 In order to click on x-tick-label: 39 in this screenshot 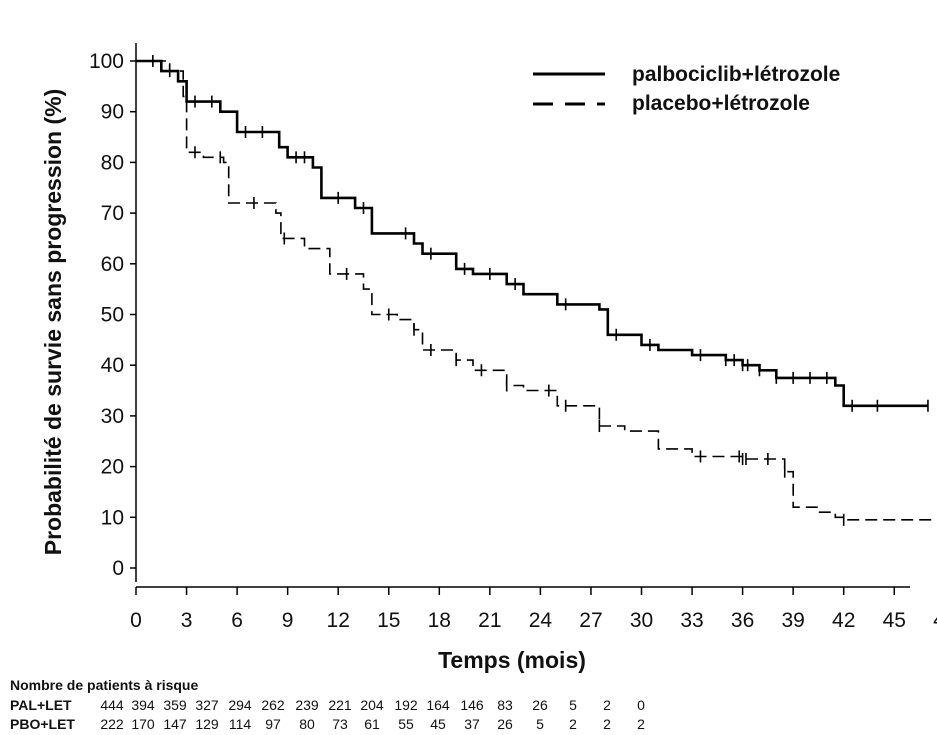, I will do `click(792, 620)`.